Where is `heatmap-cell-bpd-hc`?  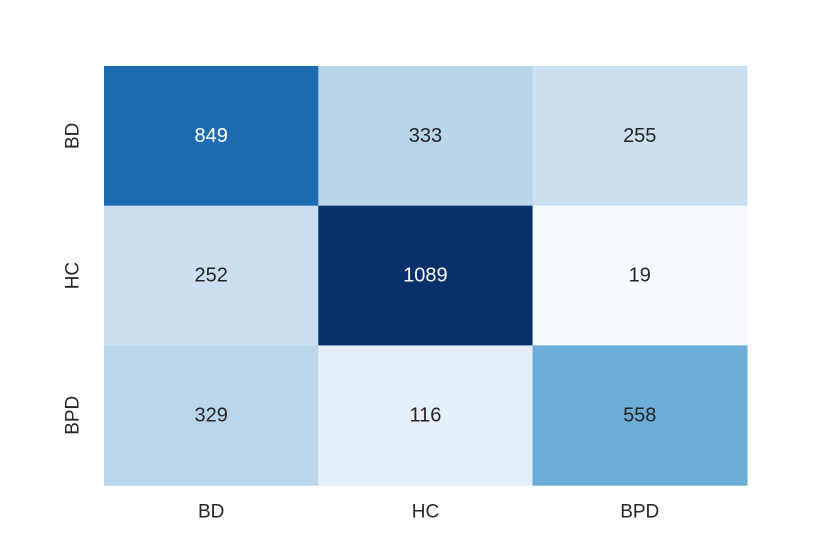 heatmap-cell-bpd-hc is located at coordinates (426, 415).